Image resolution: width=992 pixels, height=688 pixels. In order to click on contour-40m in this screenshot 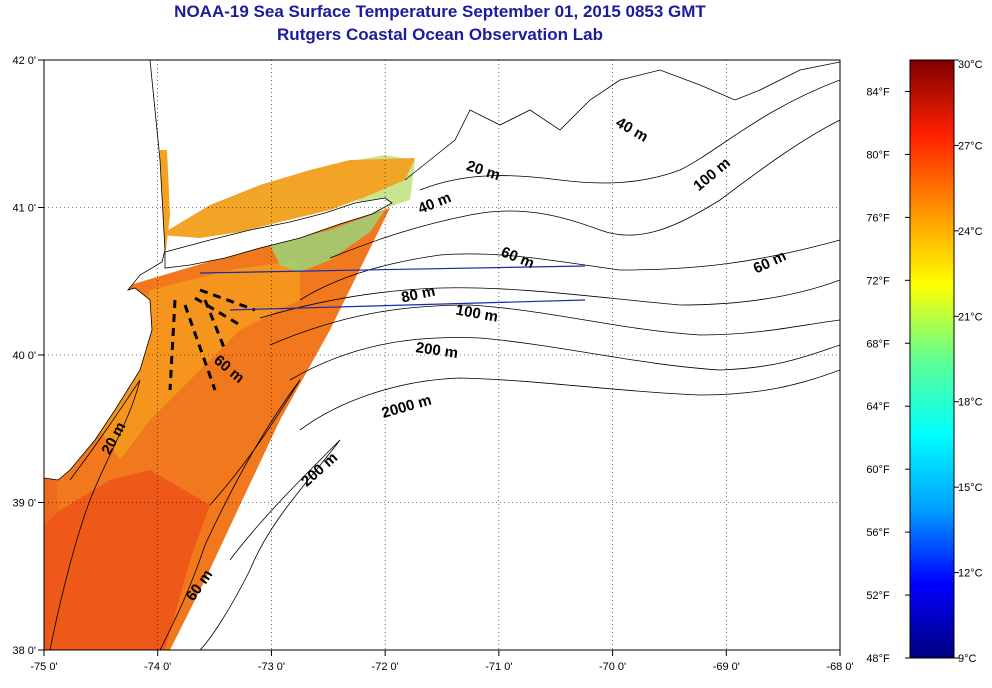, I will do `click(584, 189)`.